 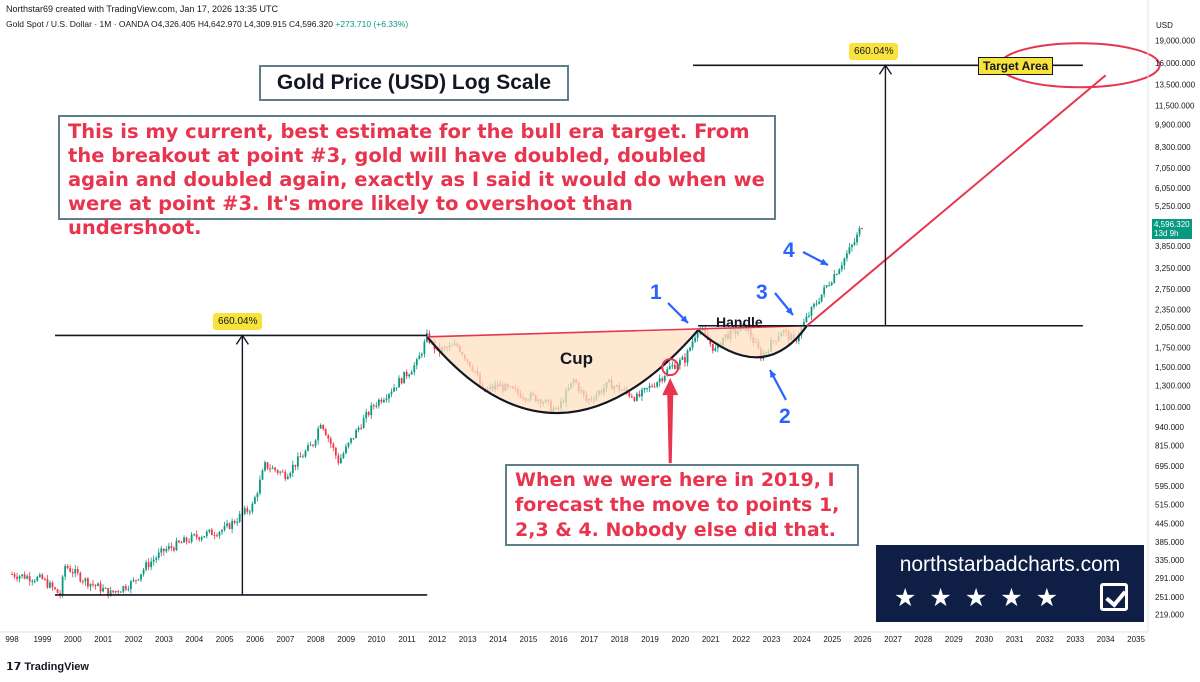 I want to click on price-tick-label: 385.000, so click(x=1169, y=542).